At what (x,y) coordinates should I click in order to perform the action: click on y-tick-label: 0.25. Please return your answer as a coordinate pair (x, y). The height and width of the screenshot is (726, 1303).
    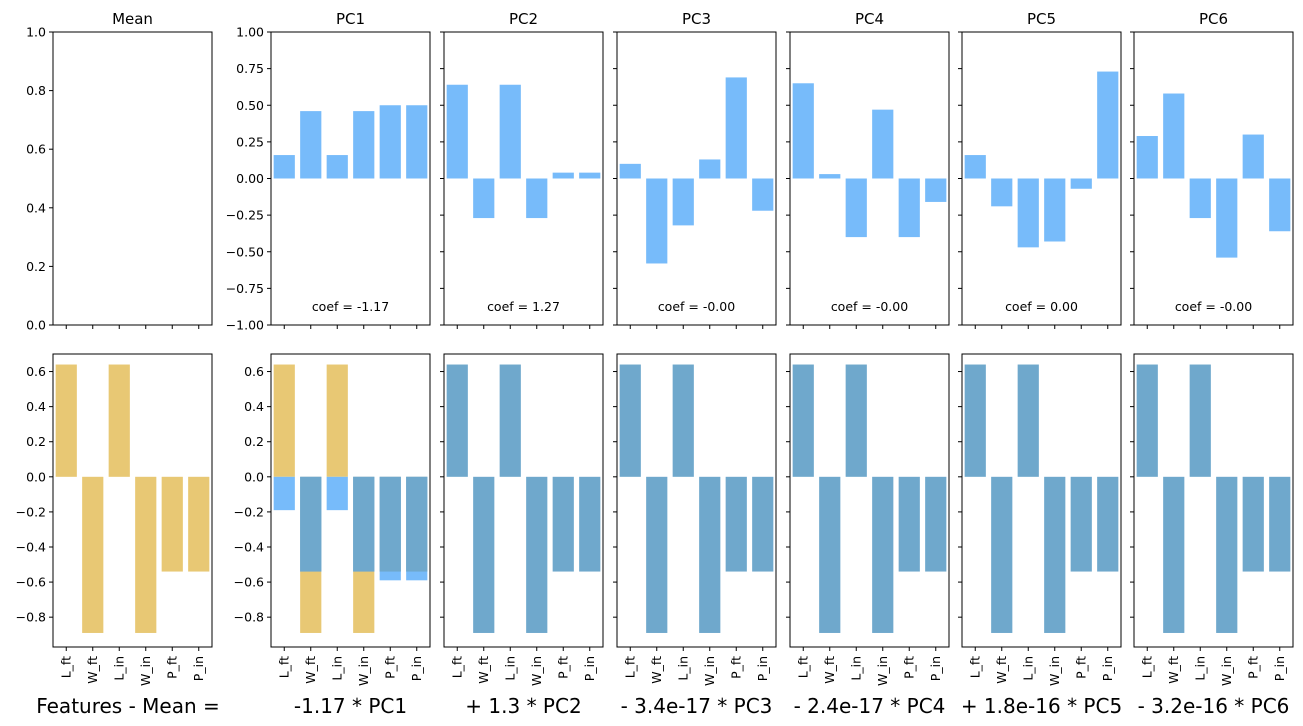
    Looking at the image, I should click on (250, 141).